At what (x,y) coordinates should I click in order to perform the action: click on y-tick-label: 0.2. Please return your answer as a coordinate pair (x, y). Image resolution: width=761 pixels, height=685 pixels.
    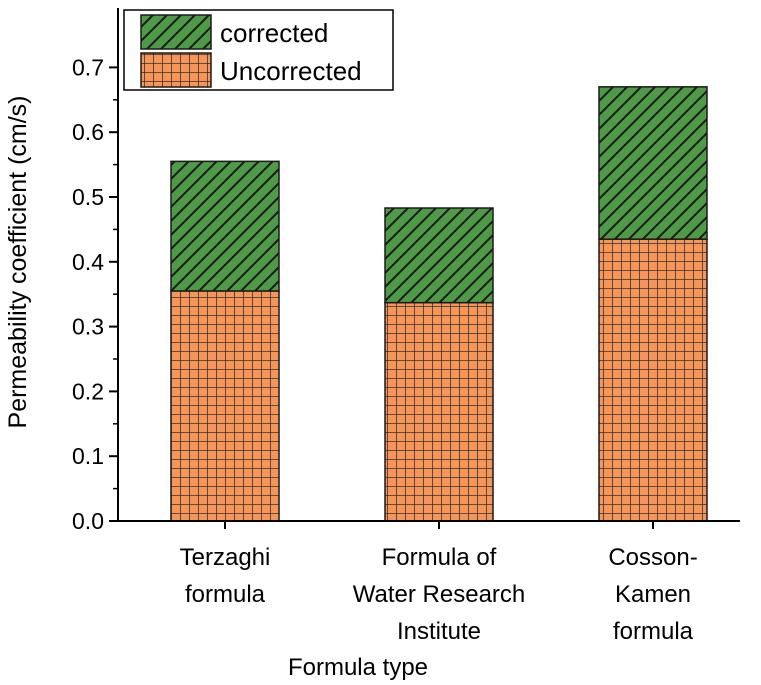
    Looking at the image, I should click on (88, 391).